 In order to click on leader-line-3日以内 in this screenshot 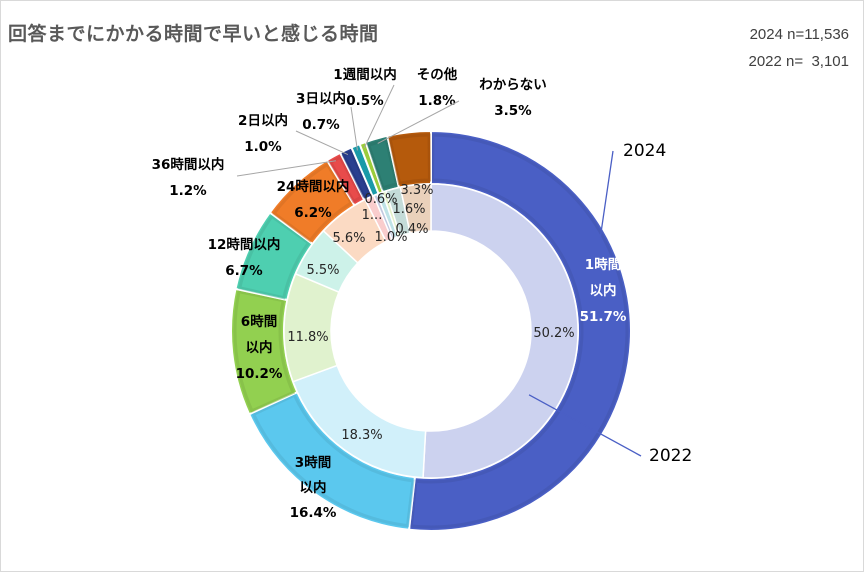, I will do `click(354, 128)`.